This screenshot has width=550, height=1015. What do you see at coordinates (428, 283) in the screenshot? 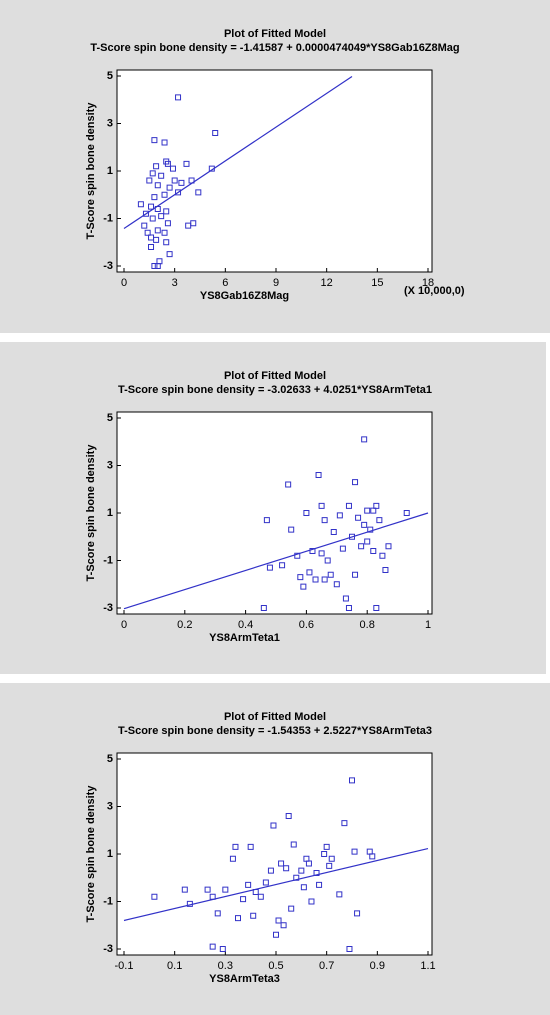
I see `x-tick-label: 18` at bounding box center [428, 283].